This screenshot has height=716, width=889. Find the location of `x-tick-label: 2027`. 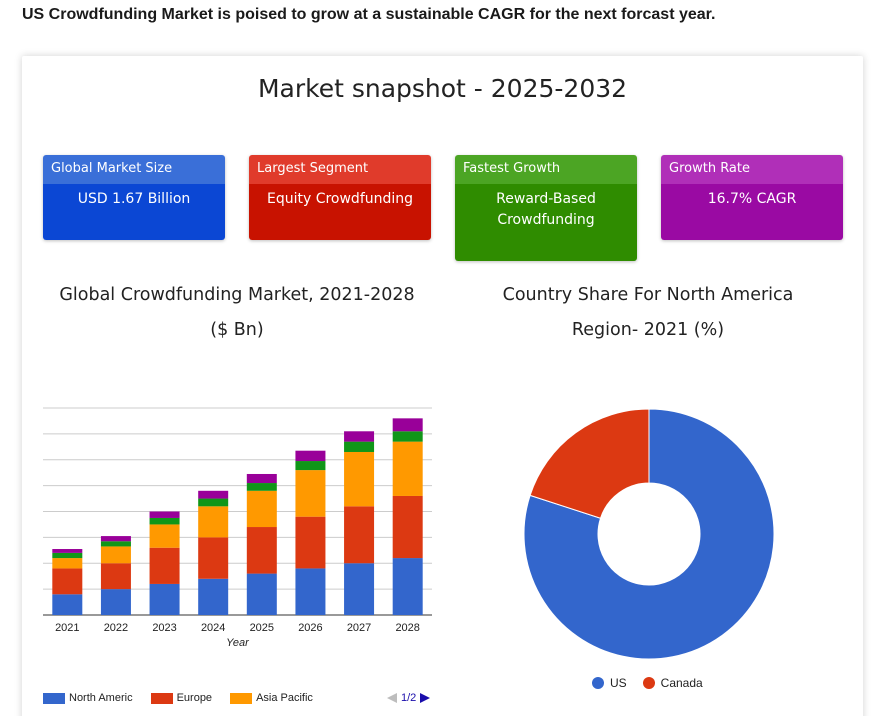

x-tick-label: 2027 is located at coordinates (359, 628).